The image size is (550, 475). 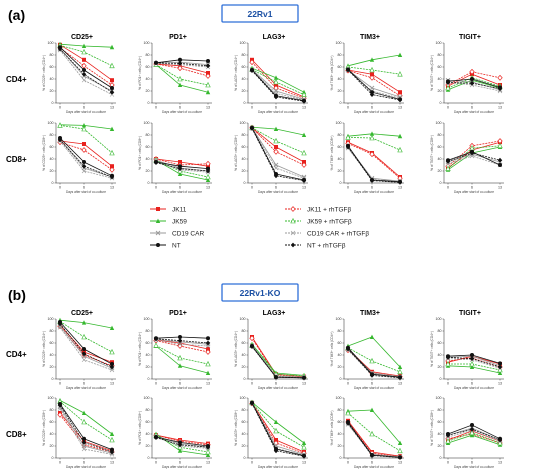 I want to click on y-axis-title: % of TIGIT+ cells (CD8+), so click(x=432, y=153).